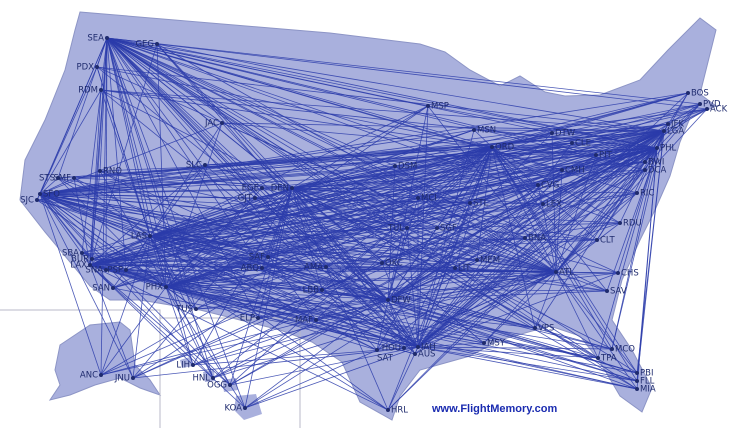 This screenshot has width=740, height=428. What do you see at coordinates (112, 172) in the screenshot?
I see `airport-code: RNO` at bounding box center [112, 172].